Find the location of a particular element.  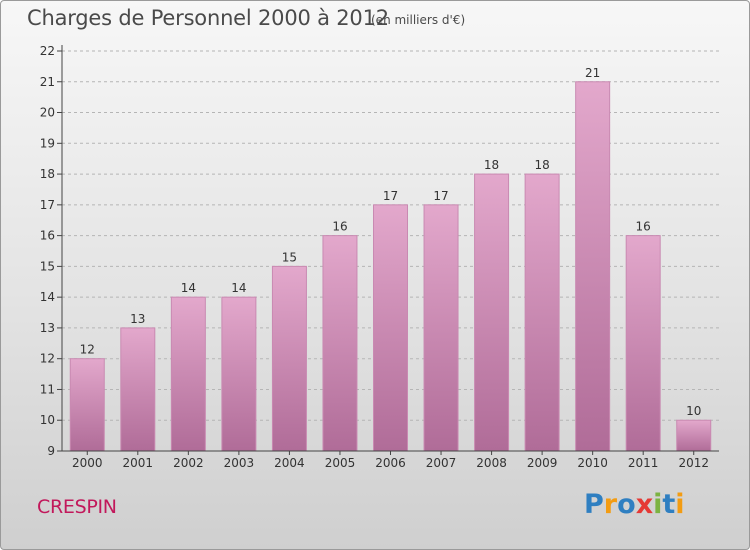

y-tick-label: 19 is located at coordinates (47, 143).